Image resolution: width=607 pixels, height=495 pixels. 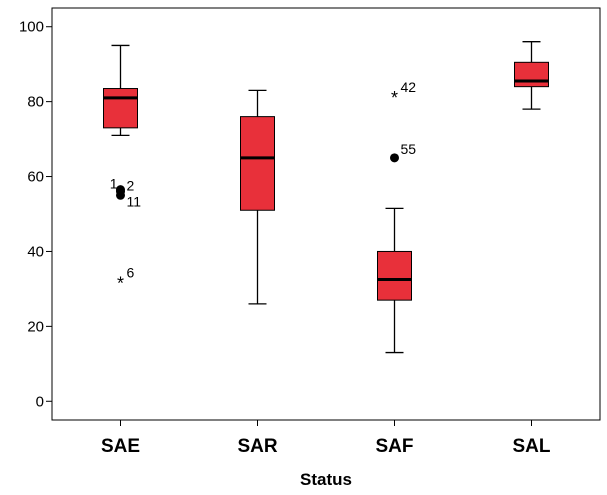 What do you see at coordinates (409, 149) in the screenshot?
I see `outlier-label: 55` at bounding box center [409, 149].